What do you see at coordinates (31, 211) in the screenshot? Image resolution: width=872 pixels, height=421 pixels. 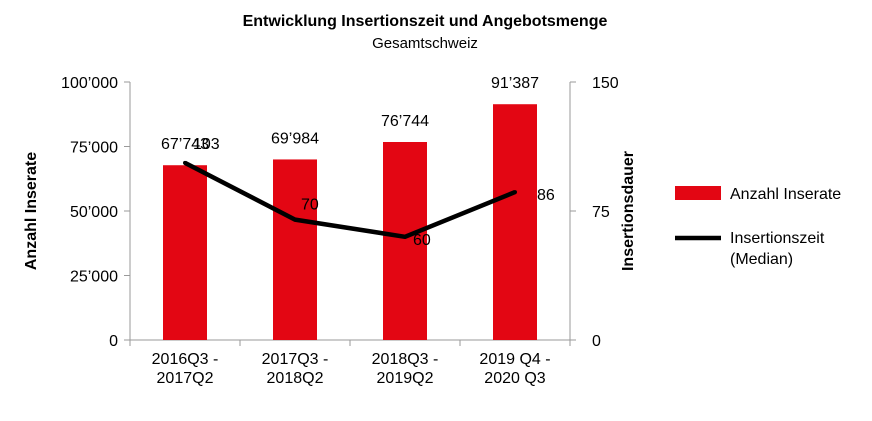 I see `y-axis-title: Anzahl Inserate` at bounding box center [31, 211].